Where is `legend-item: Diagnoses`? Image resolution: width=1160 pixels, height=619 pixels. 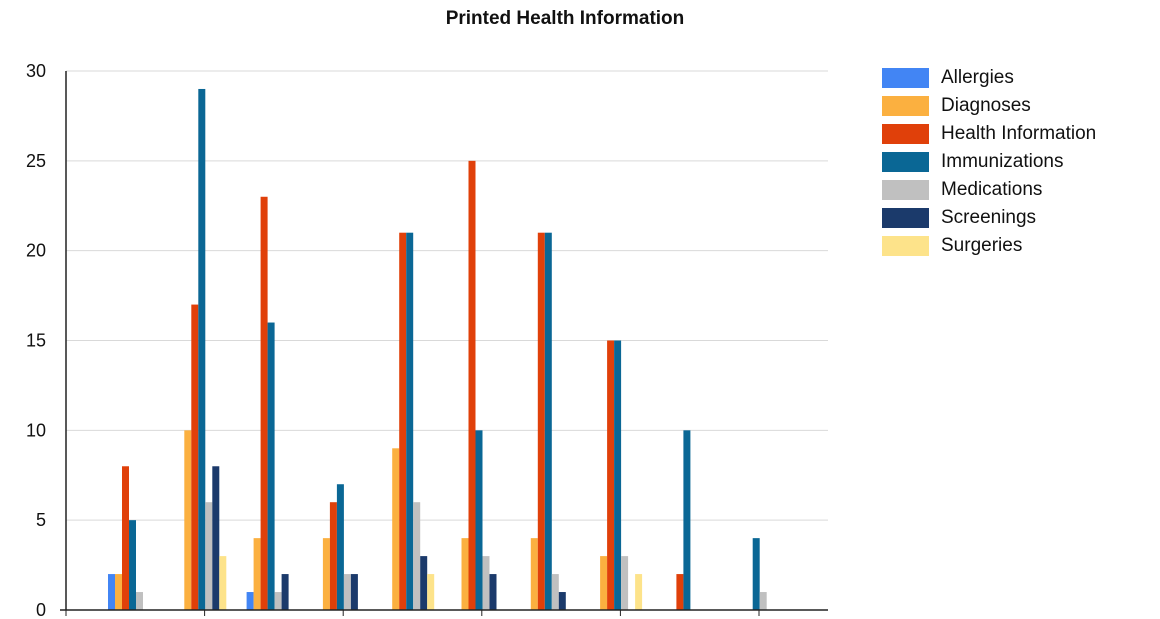 legend-item: Diagnoses is located at coordinates (989, 106).